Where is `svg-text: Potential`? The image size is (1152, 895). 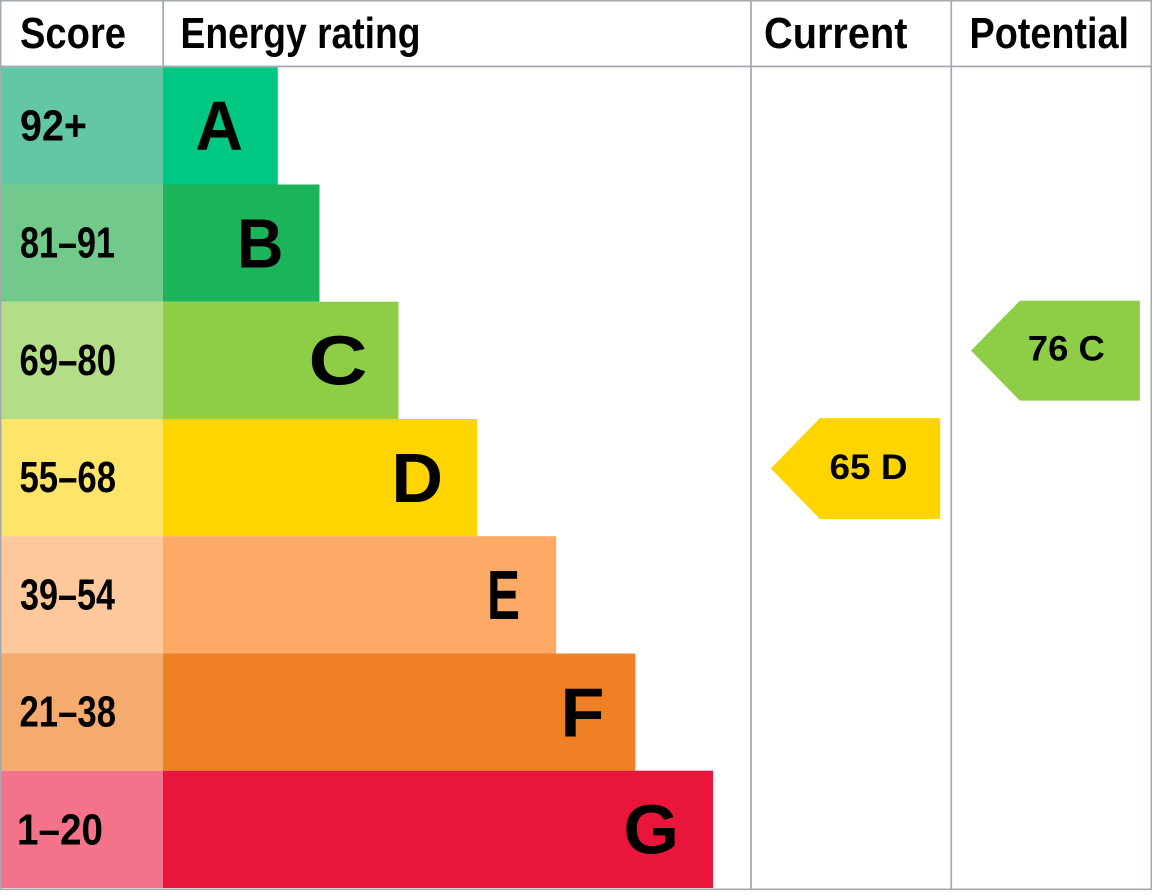 svg-text: Potential is located at coordinates (1050, 34).